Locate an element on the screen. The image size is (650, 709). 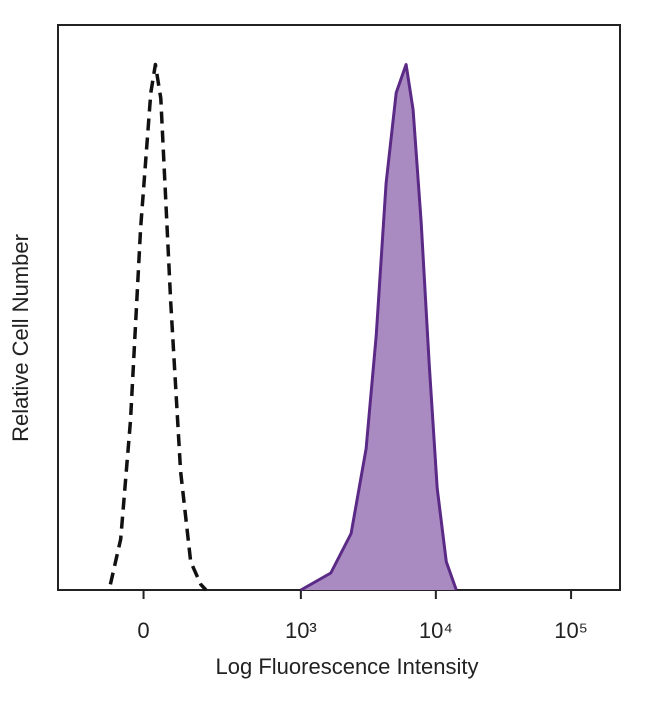
x-tick-label: 10³ is located at coordinates (301, 630).